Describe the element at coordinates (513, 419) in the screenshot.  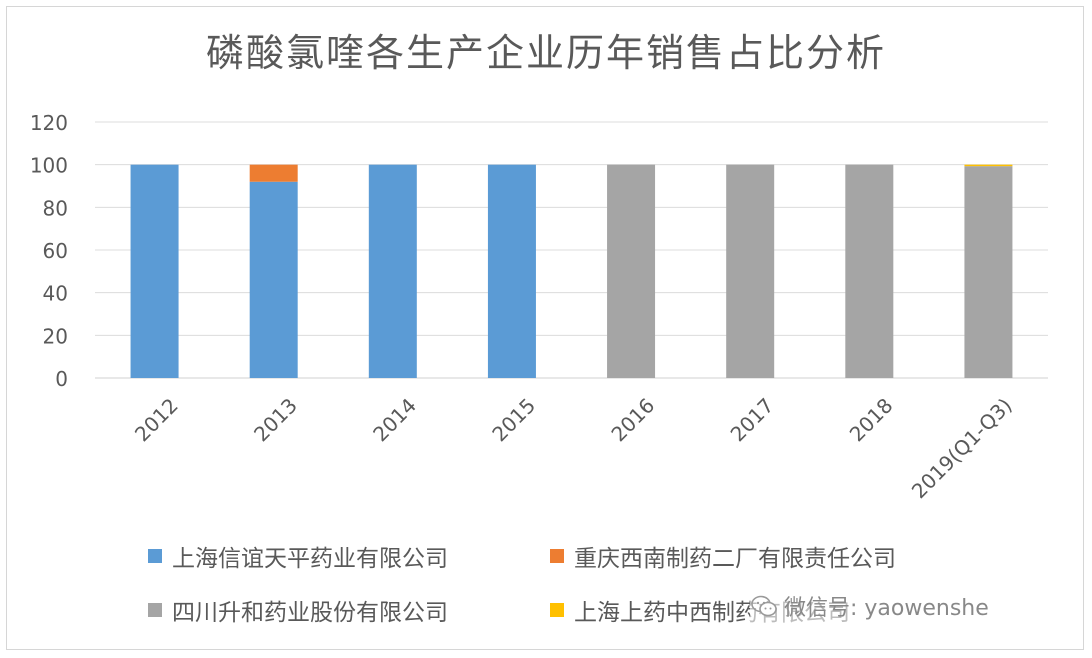
I see `x-tick-label-2015: 2015` at that location.